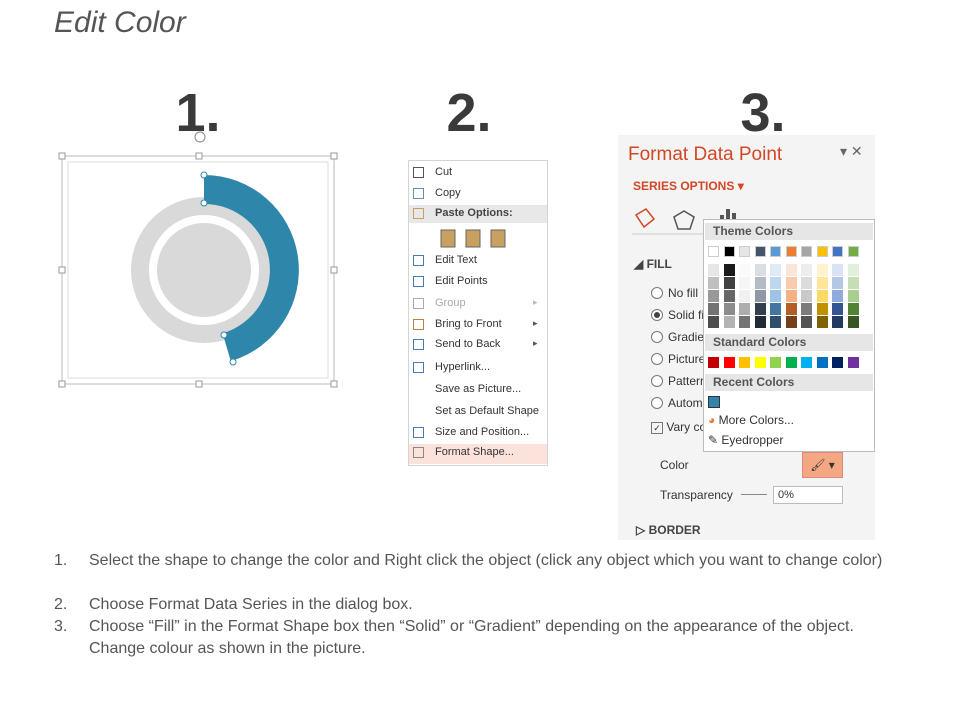 This screenshot has height=720, width=960. What do you see at coordinates (822, 465) in the screenshot?
I see `color-button: 🖌 ▾` at bounding box center [822, 465].